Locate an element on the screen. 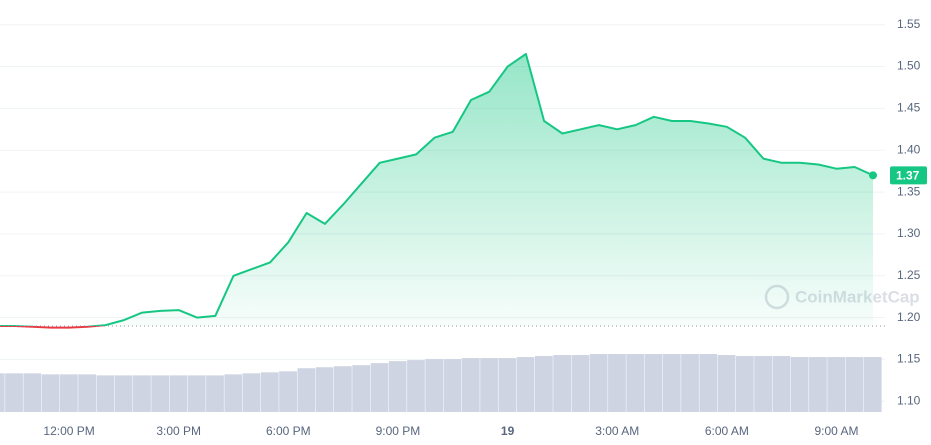  x-tick-label: 6:00 AM is located at coordinates (727, 431).